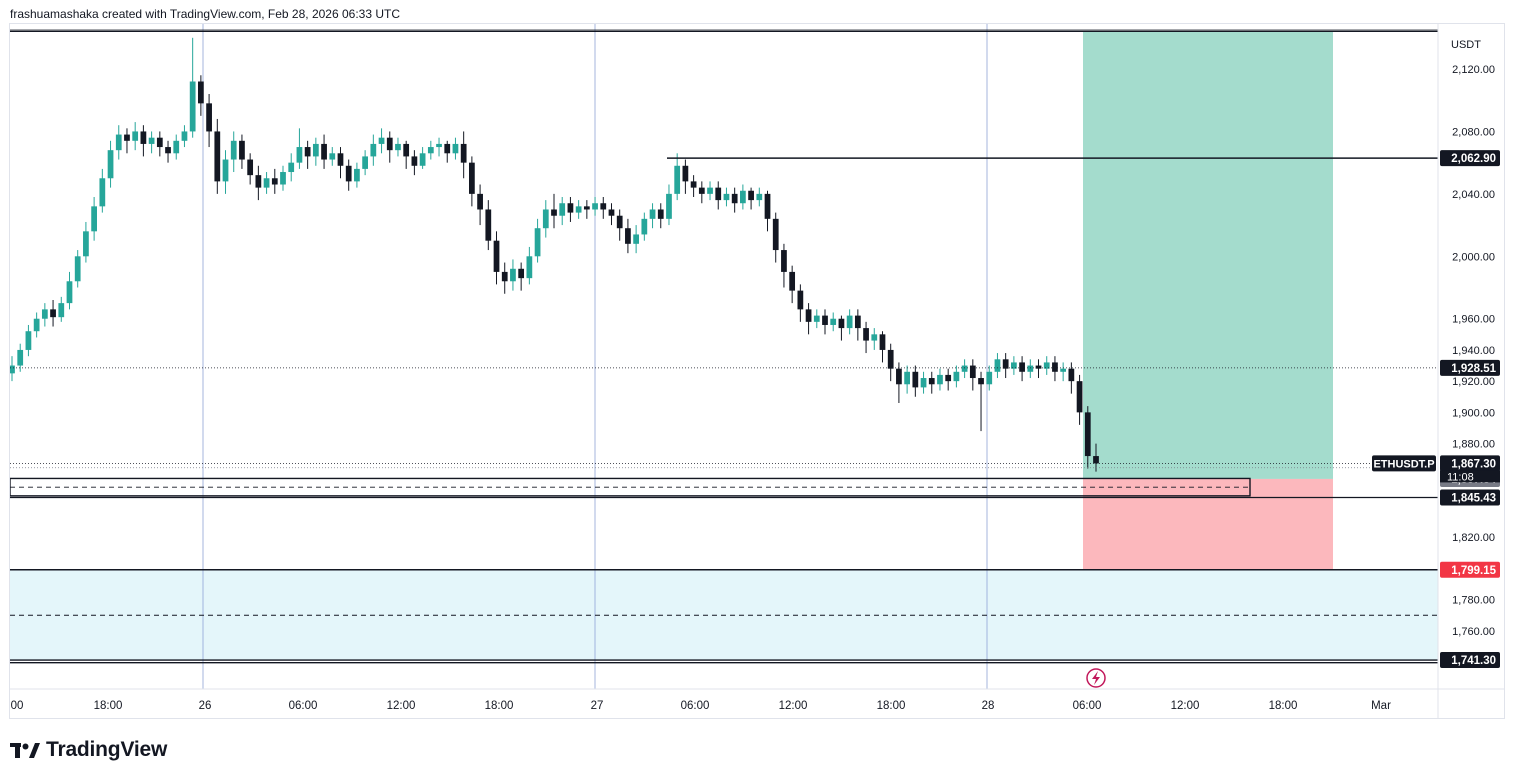 Image resolution: width=1515 pixels, height=779 pixels. I want to click on y-tick-label: 1,820.00, so click(1473, 538).